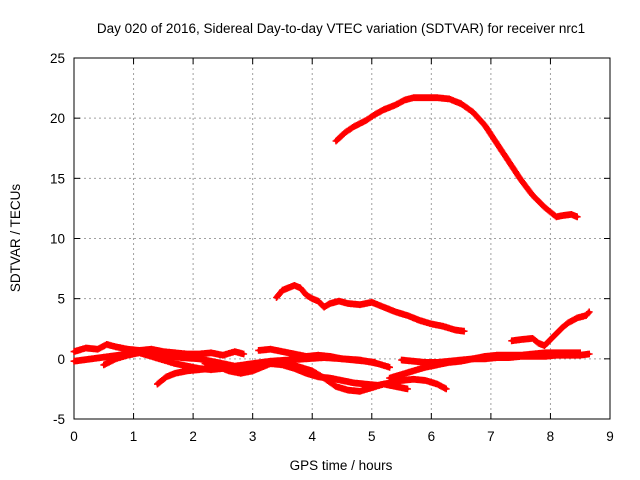  What do you see at coordinates (372, 436) in the screenshot?
I see `x-tick-label: 5` at bounding box center [372, 436].